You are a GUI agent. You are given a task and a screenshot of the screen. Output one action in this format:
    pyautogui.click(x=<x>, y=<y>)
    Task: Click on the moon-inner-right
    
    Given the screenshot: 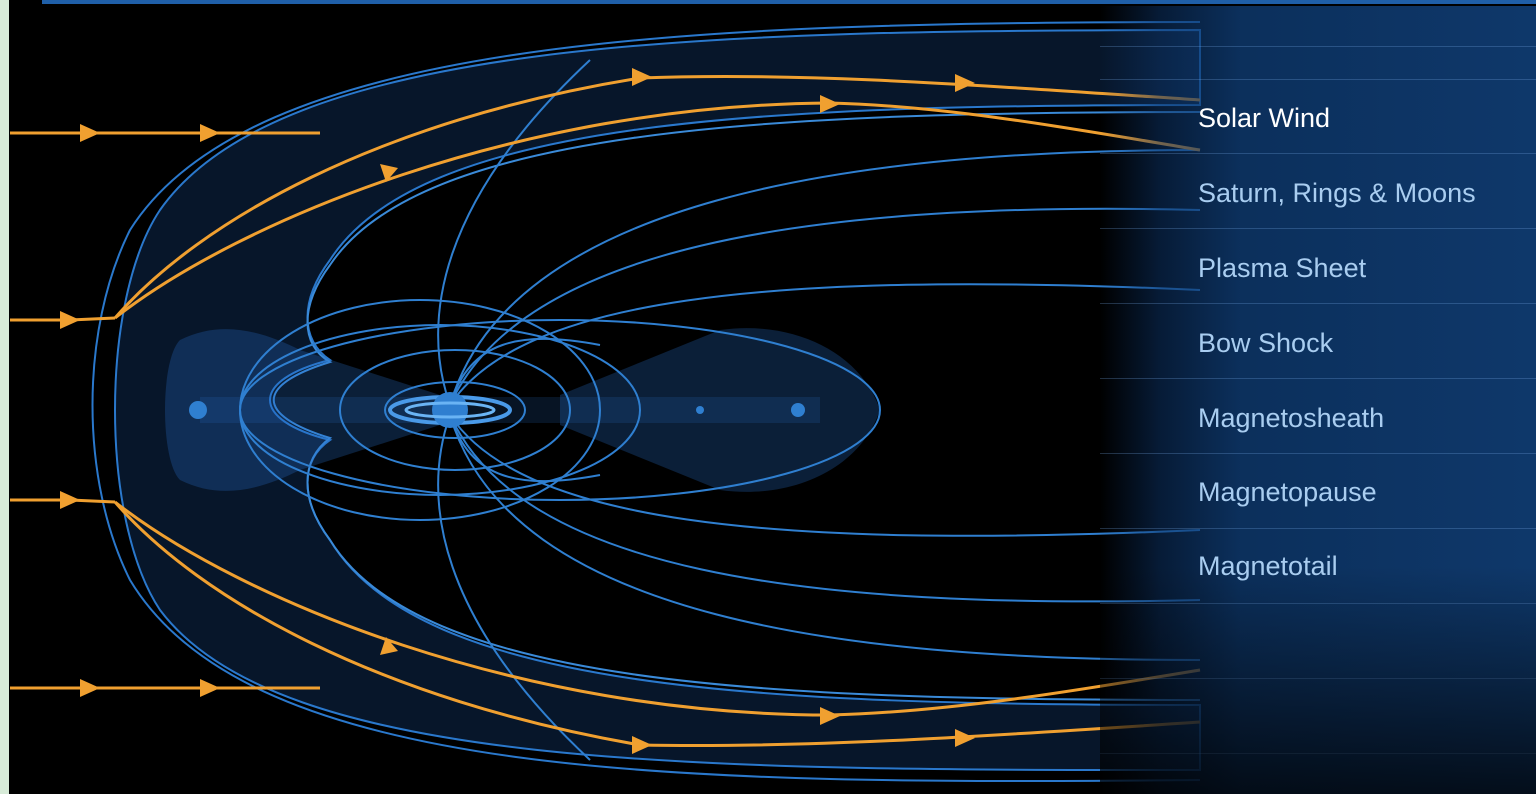 What is the action you would take?
    pyautogui.click(x=700, y=410)
    